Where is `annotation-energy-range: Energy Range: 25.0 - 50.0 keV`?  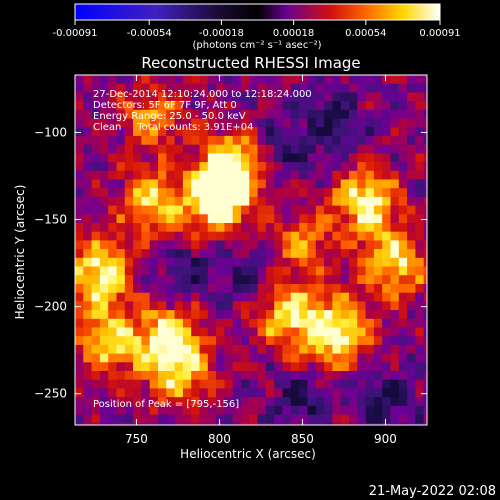 annotation-energy-range: Energy Range: 25.0 - 50.0 keV is located at coordinates (169, 116).